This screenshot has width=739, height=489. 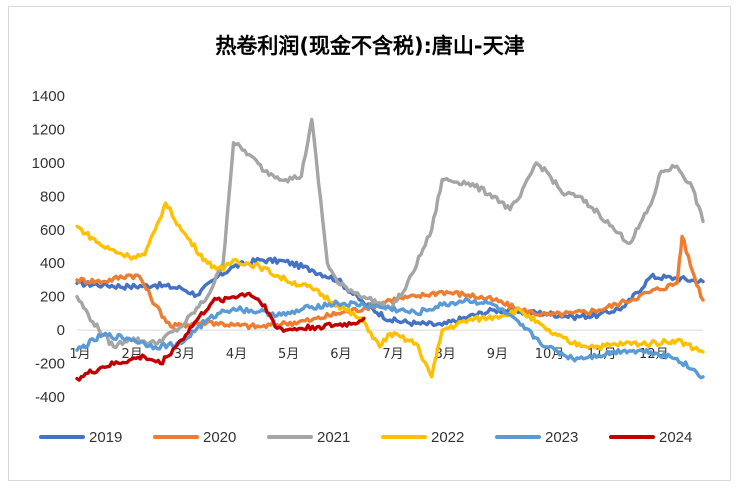 What do you see at coordinates (79, 354) in the screenshot?
I see `x-tick-label: 1月` at bounding box center [79, 354].